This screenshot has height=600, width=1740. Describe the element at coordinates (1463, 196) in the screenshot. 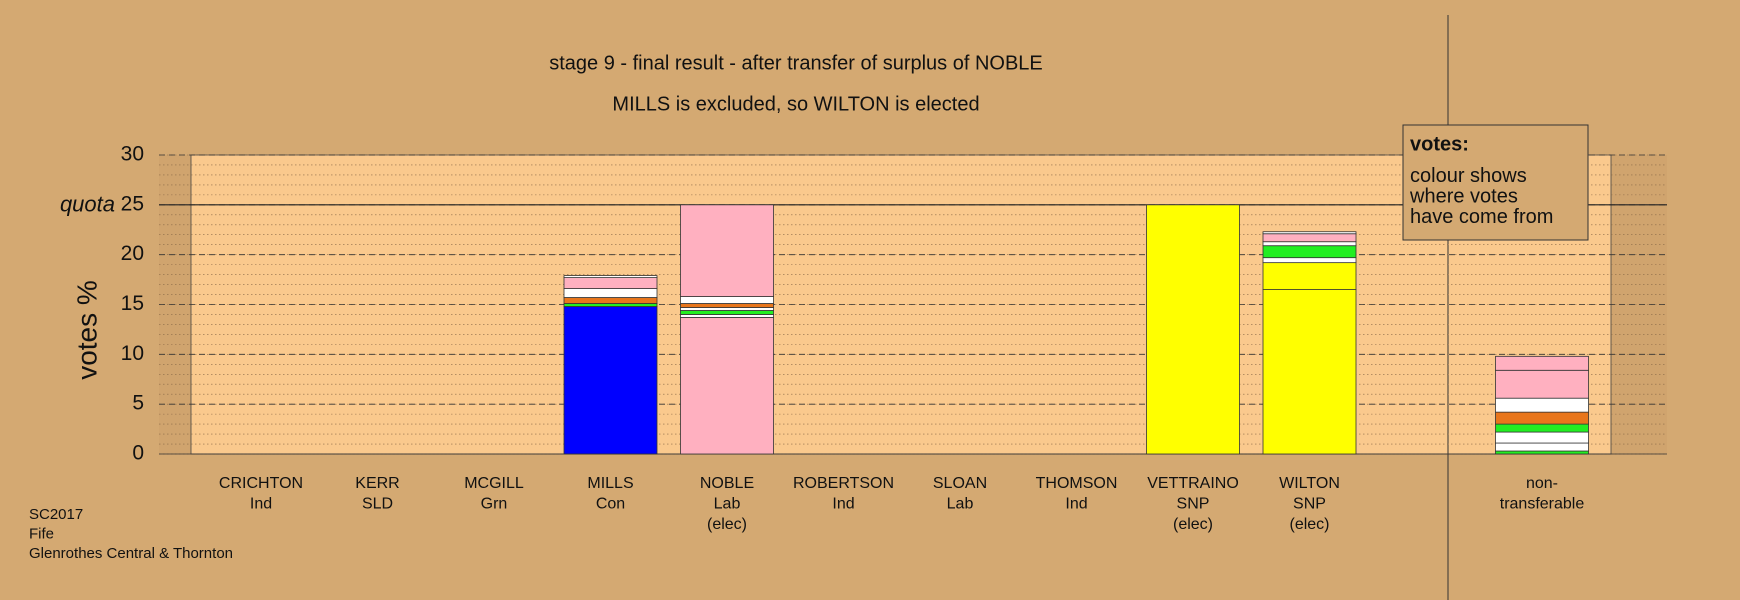

I see `legend-text: where votes` at that location.